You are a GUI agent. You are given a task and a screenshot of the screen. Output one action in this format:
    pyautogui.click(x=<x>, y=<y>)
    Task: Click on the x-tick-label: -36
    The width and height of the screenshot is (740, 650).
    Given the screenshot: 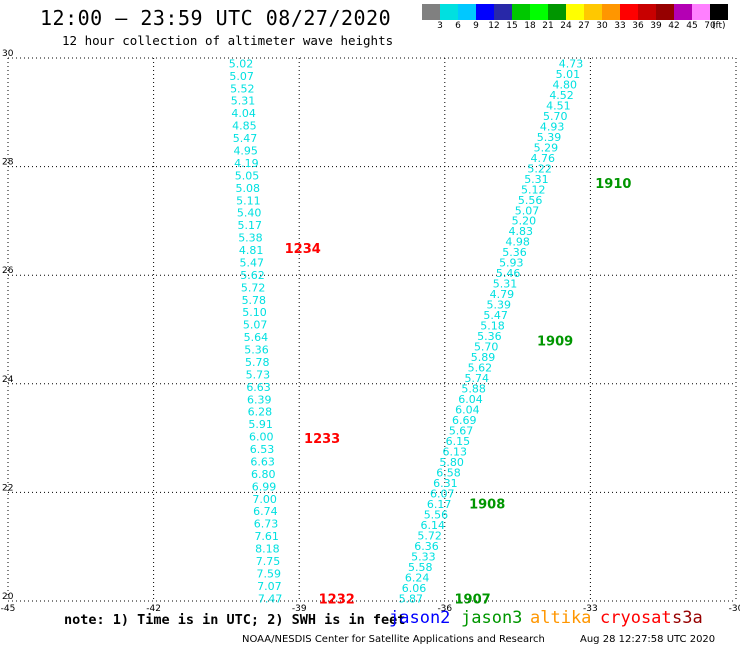 What is the action you would take?
    pyautogui.click(x=444, y=609)
    